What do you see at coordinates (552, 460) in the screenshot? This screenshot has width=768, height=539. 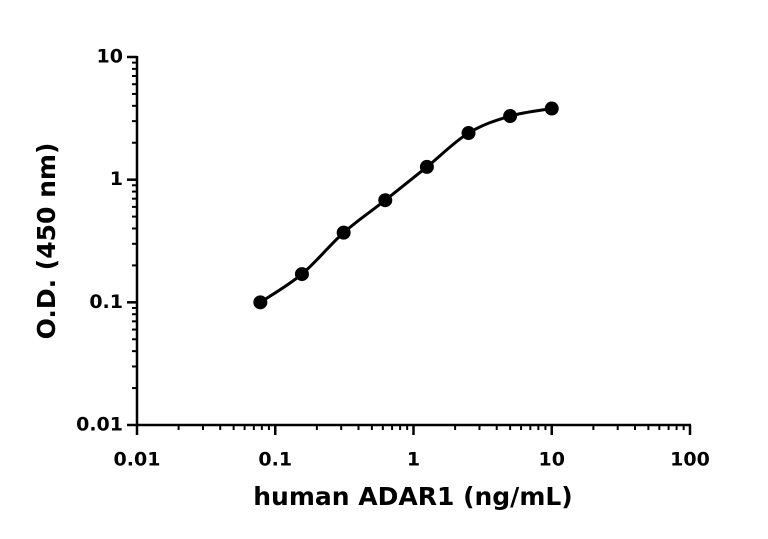 I see `x-tick-label: 10` at bounding box center [552, 460].